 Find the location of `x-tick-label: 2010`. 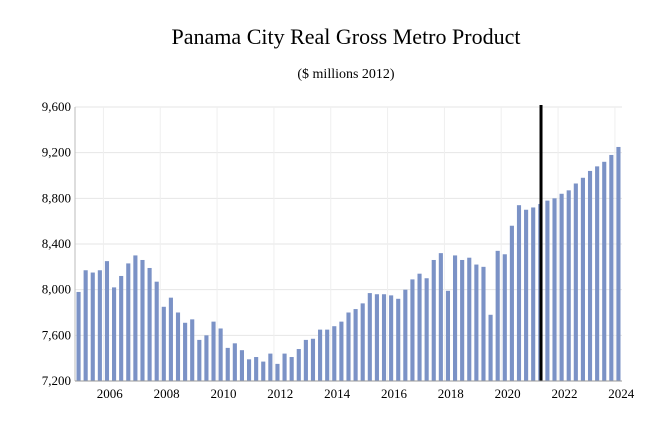

x-tick-label: 2010 is located at coordinates (223, 393).